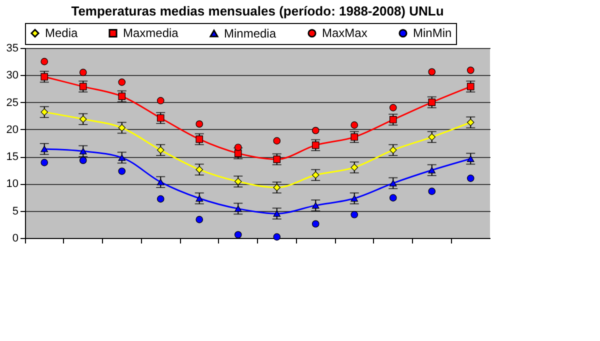  What do you see at coordinates (12, 102) in the screenshot?
I see `y-tick-label: 25` at bounding box center [12, 102].